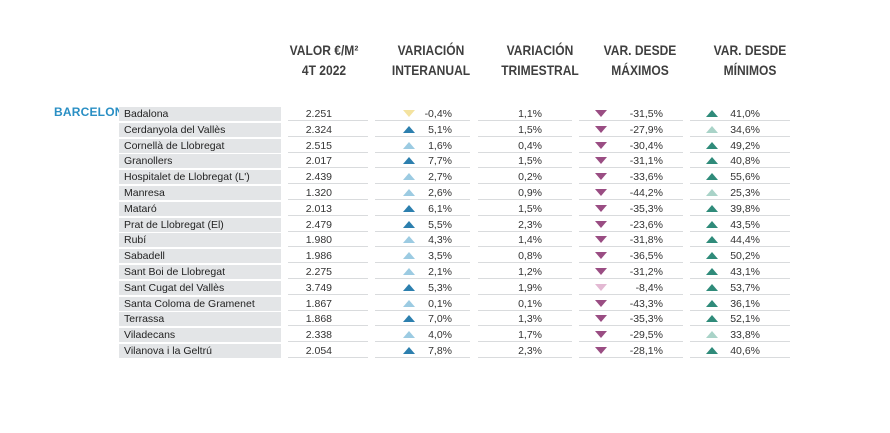  What do you see at coordinates (745, 161) in the screenshot?
I see `minimos-value: 40,8%` at bounding box center [745, 161].